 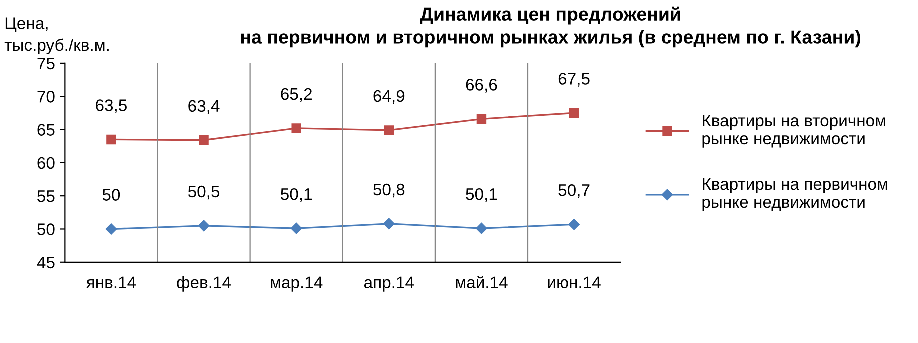 I want to click on y-tick-label: 55, so click(x=46, y=196).